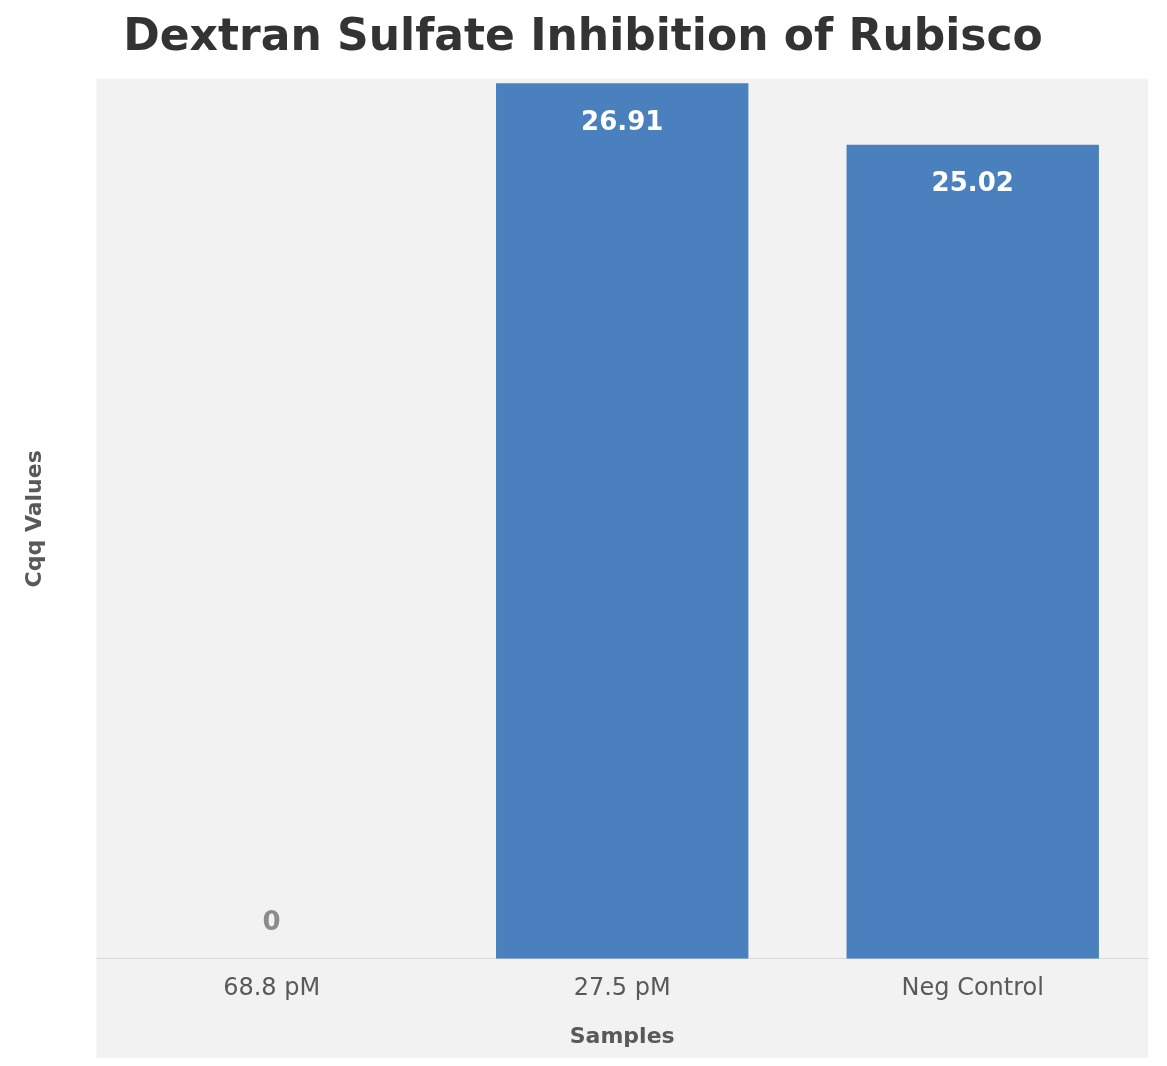  Describe the element at coordinates (33, 519) in the screenshot. I see `y-axis-title: Cqq Values` at that location.